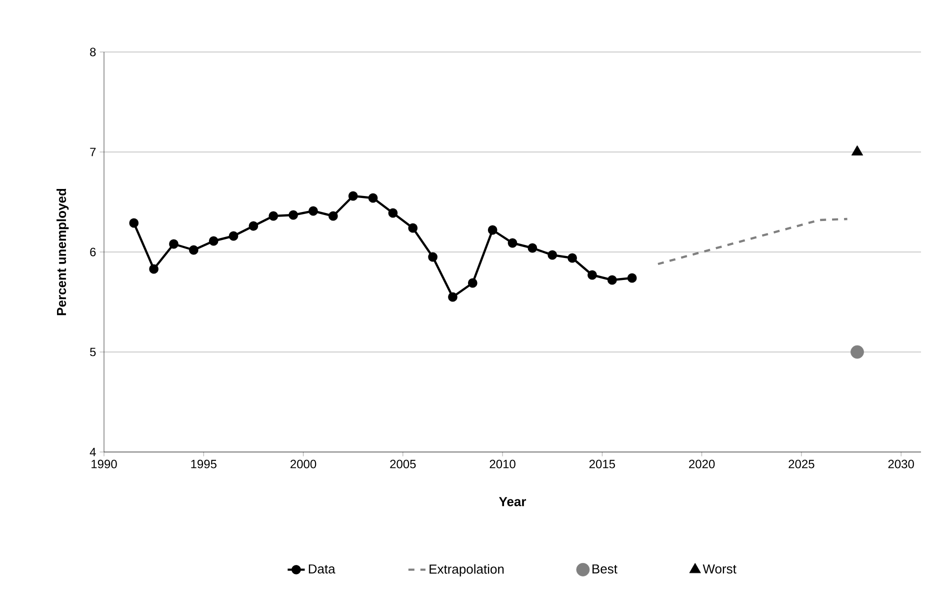 The height and width of the screenshot is (592, 942). Describe the element at coordinates (322, 569) in the screenshot. I see `legend-label: Data` at that location.